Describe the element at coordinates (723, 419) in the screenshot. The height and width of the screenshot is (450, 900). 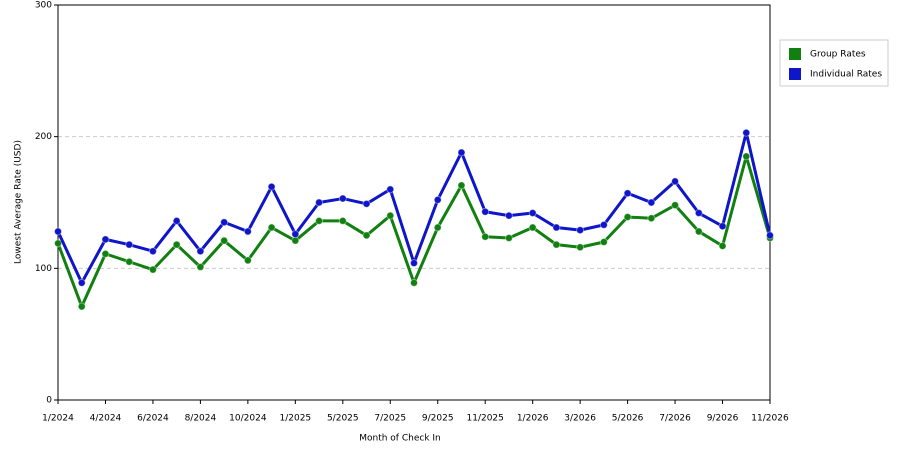
I see `x-tick-label: 9/2026` at that location.